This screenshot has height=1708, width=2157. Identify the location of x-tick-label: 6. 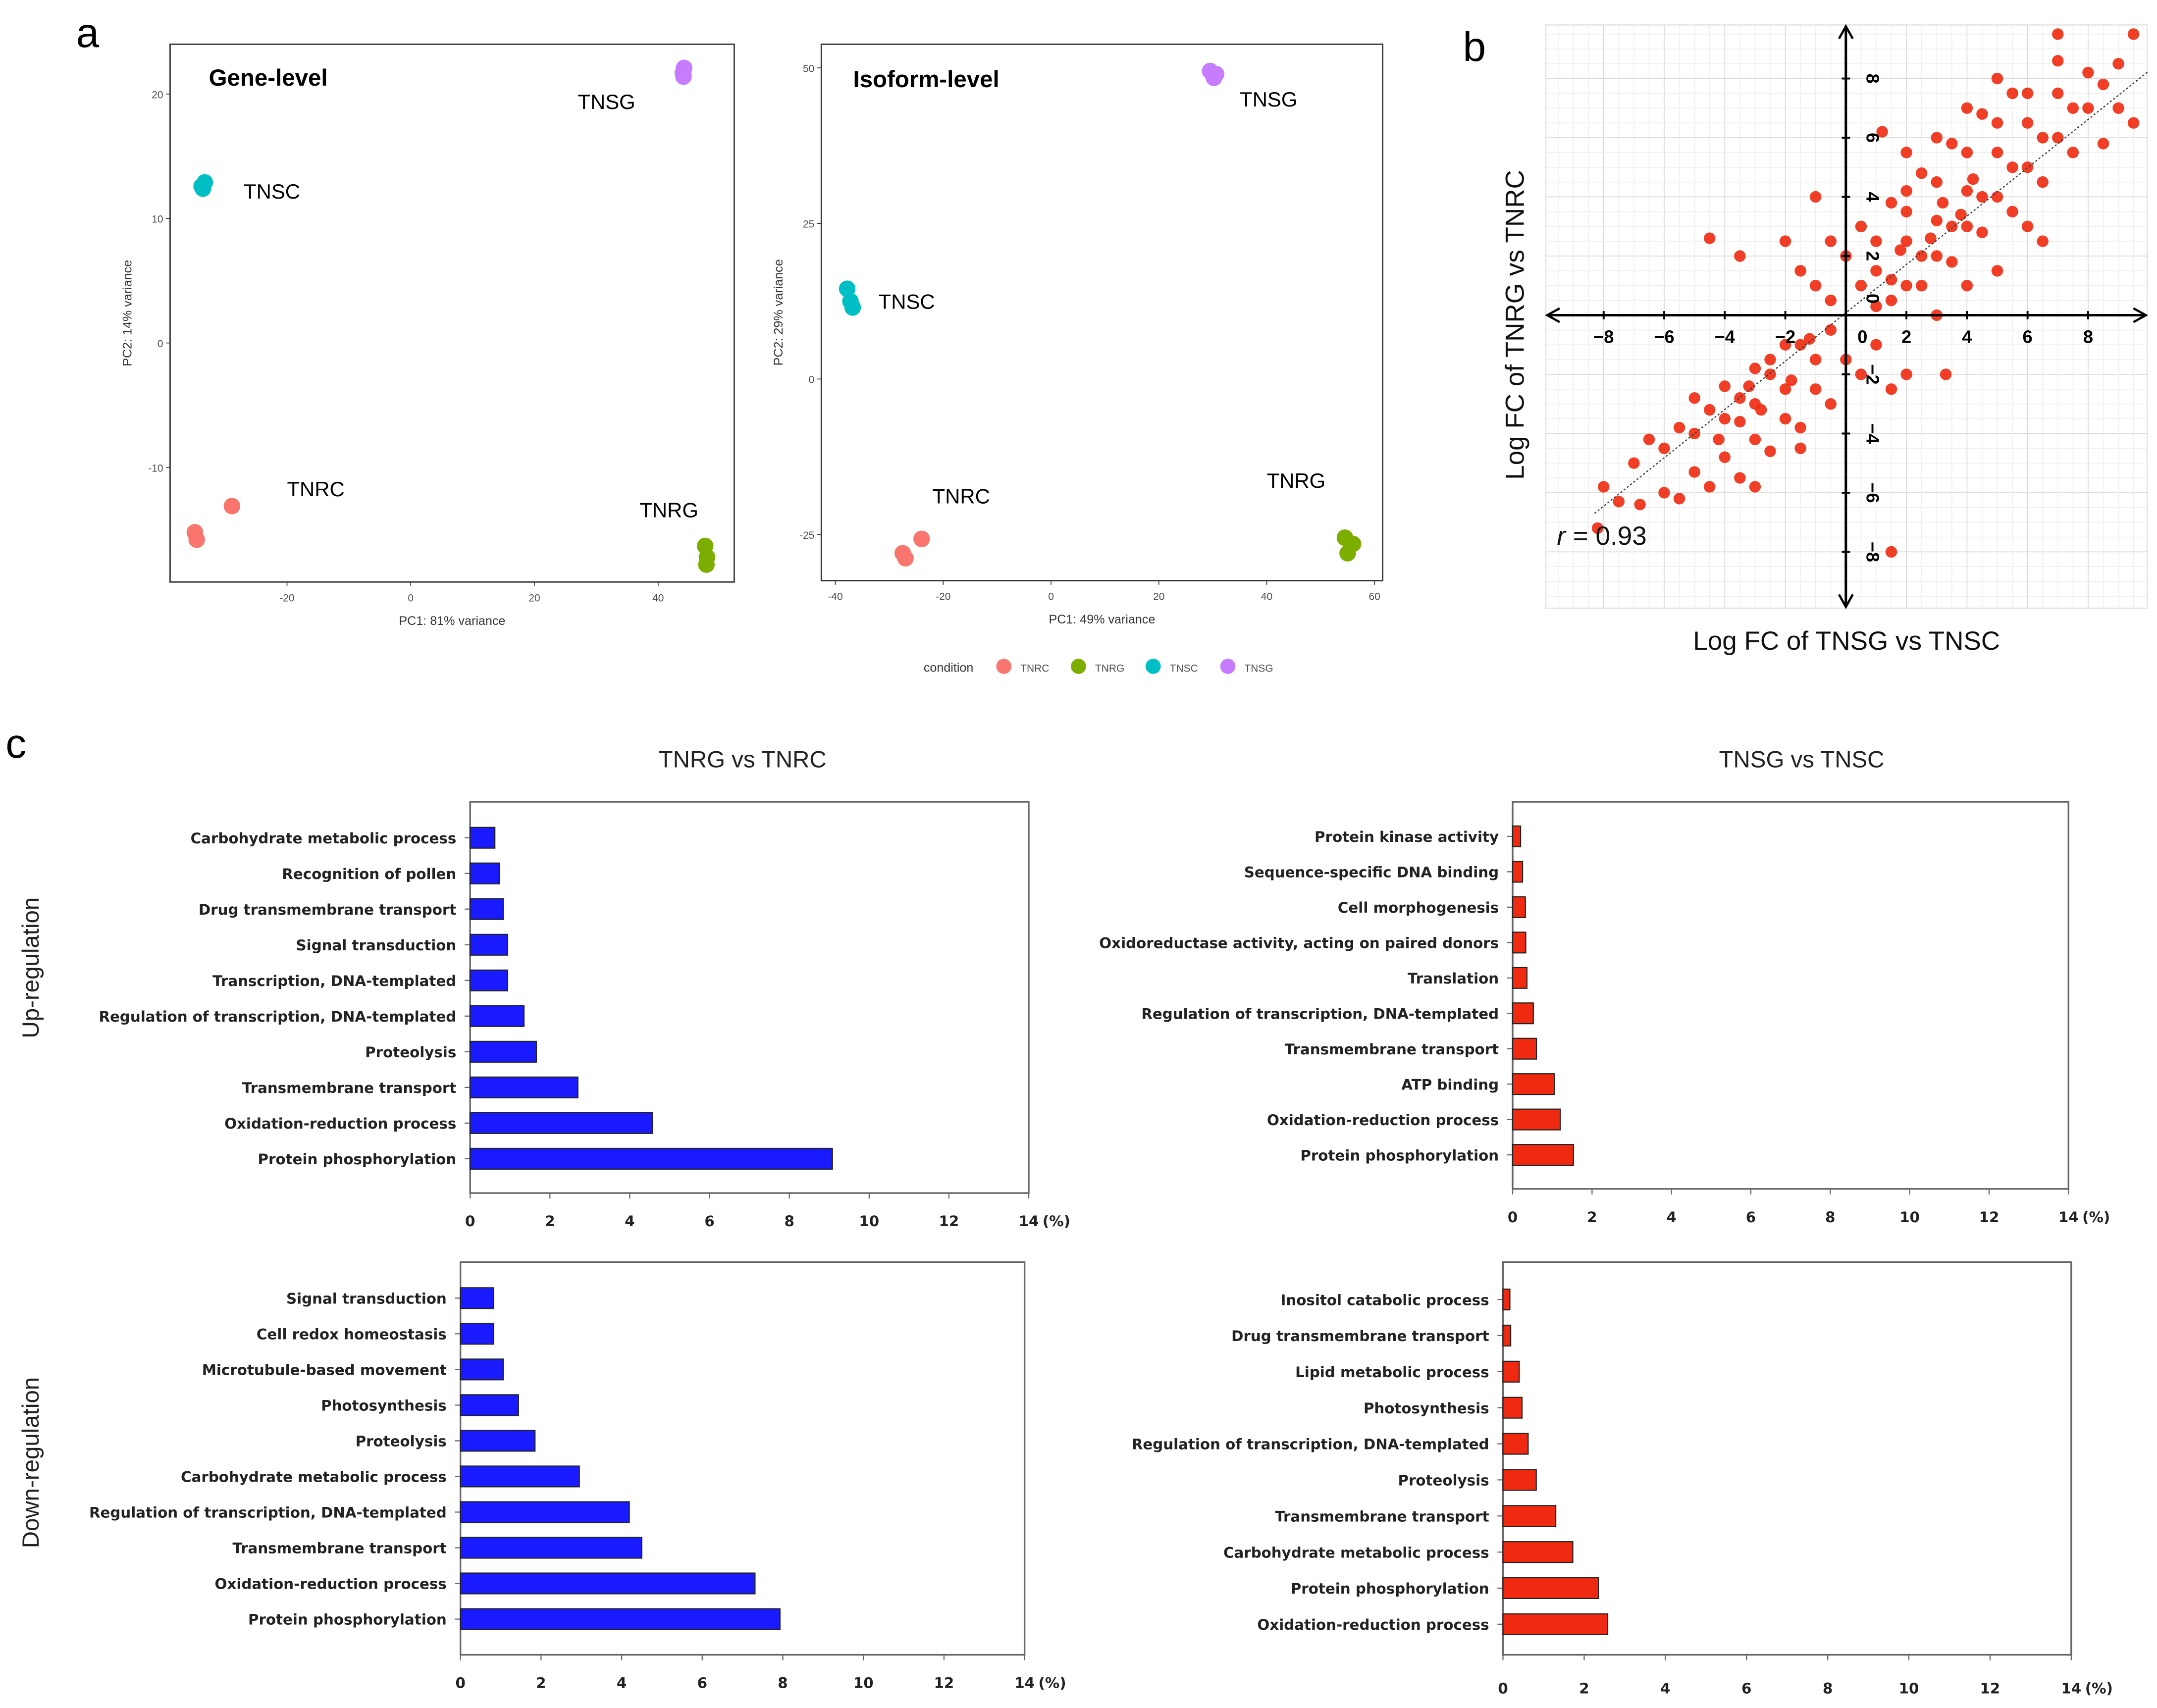
(2028, 337).